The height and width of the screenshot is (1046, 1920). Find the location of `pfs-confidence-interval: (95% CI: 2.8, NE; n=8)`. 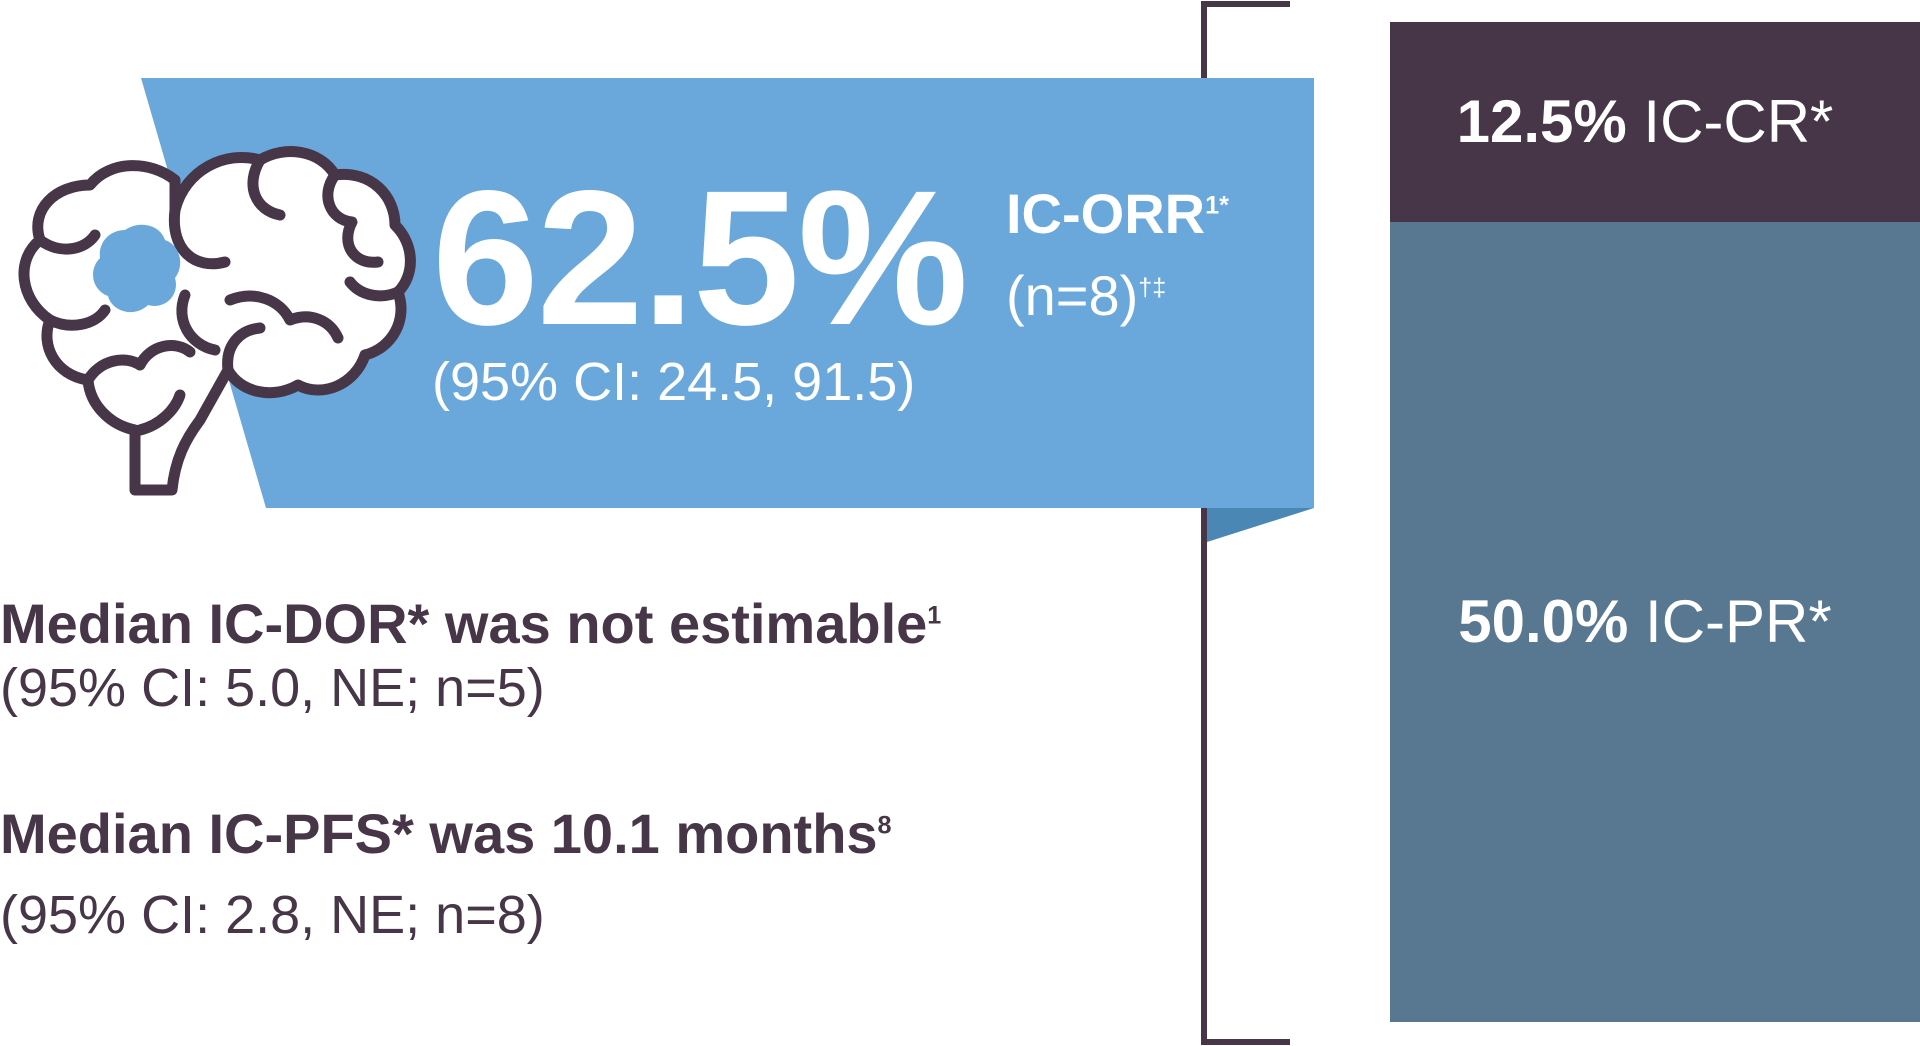

pfs-confidence-interval: (95% CI: 2.8, NE; n=8) is located at coordinates (272, 915).